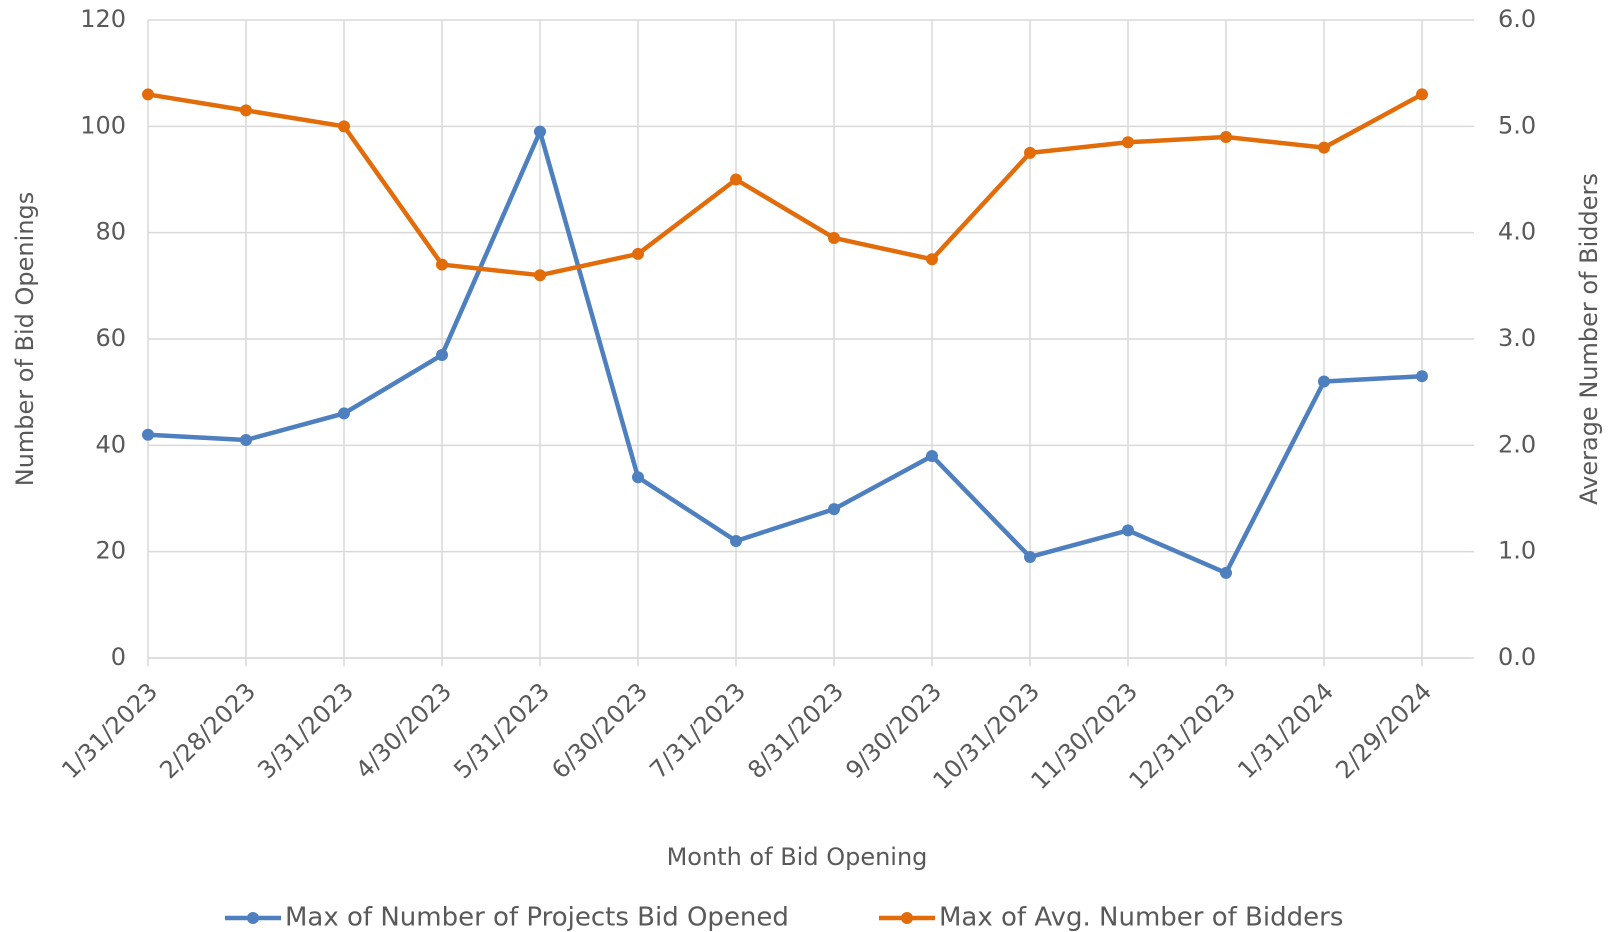  I want to click on y2-axis-title: Average Number of Bidders, so click(1589, 339).